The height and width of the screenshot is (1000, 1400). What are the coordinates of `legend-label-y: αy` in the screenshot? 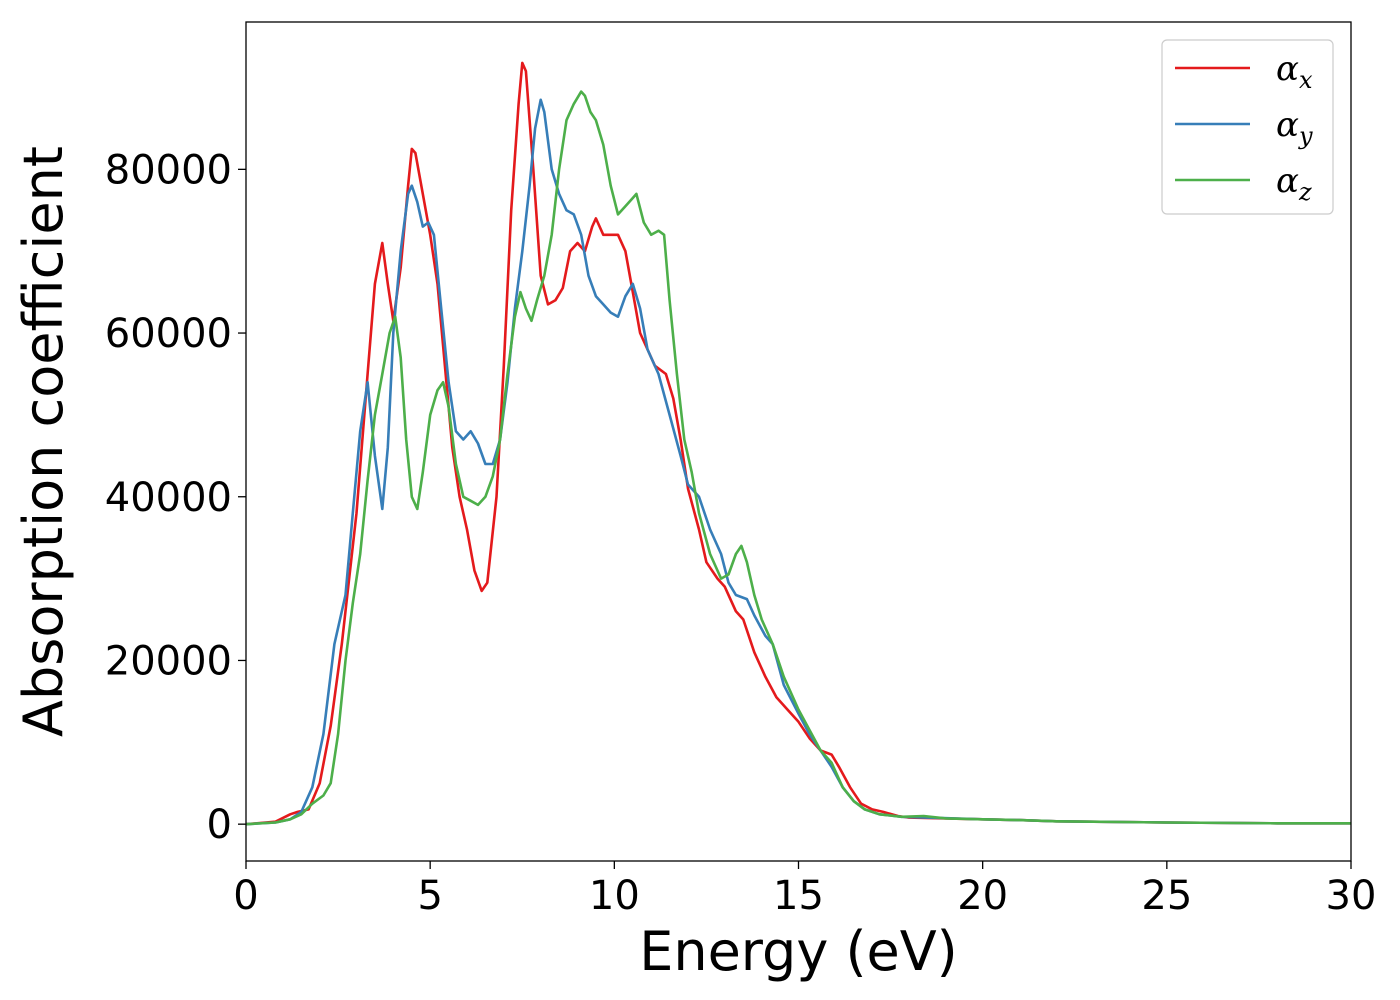 It's located at (1294, 127).